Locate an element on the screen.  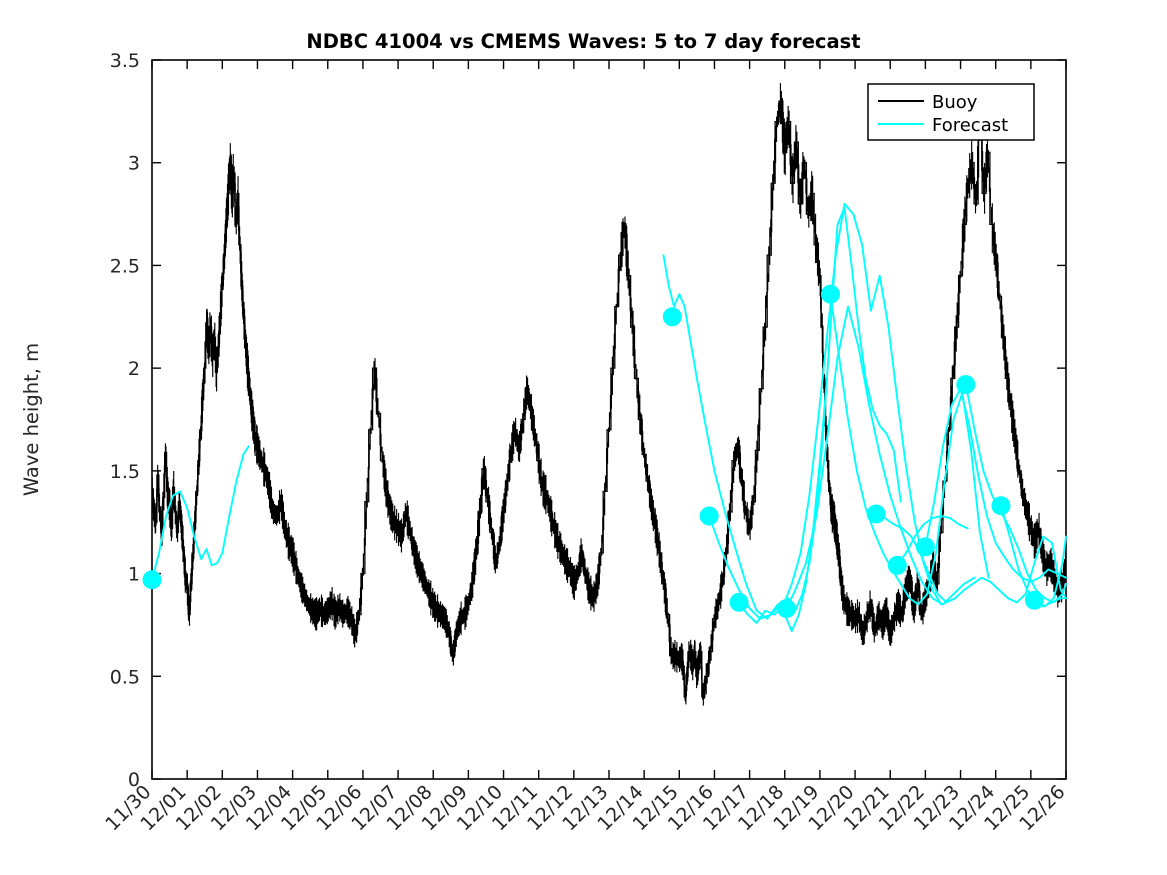
y-tick-label: 3 is located at coordinates (134, 164).